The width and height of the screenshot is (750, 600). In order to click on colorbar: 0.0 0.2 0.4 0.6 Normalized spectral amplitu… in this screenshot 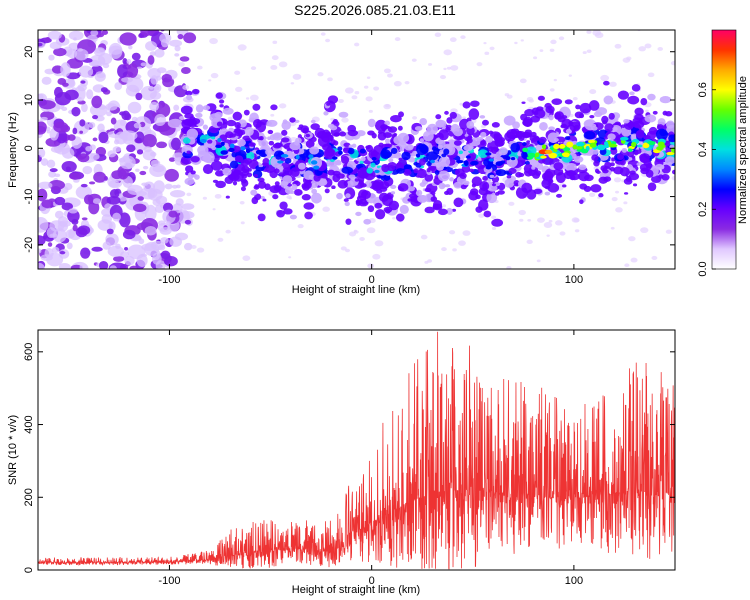, I will do `click(723, 153)`.